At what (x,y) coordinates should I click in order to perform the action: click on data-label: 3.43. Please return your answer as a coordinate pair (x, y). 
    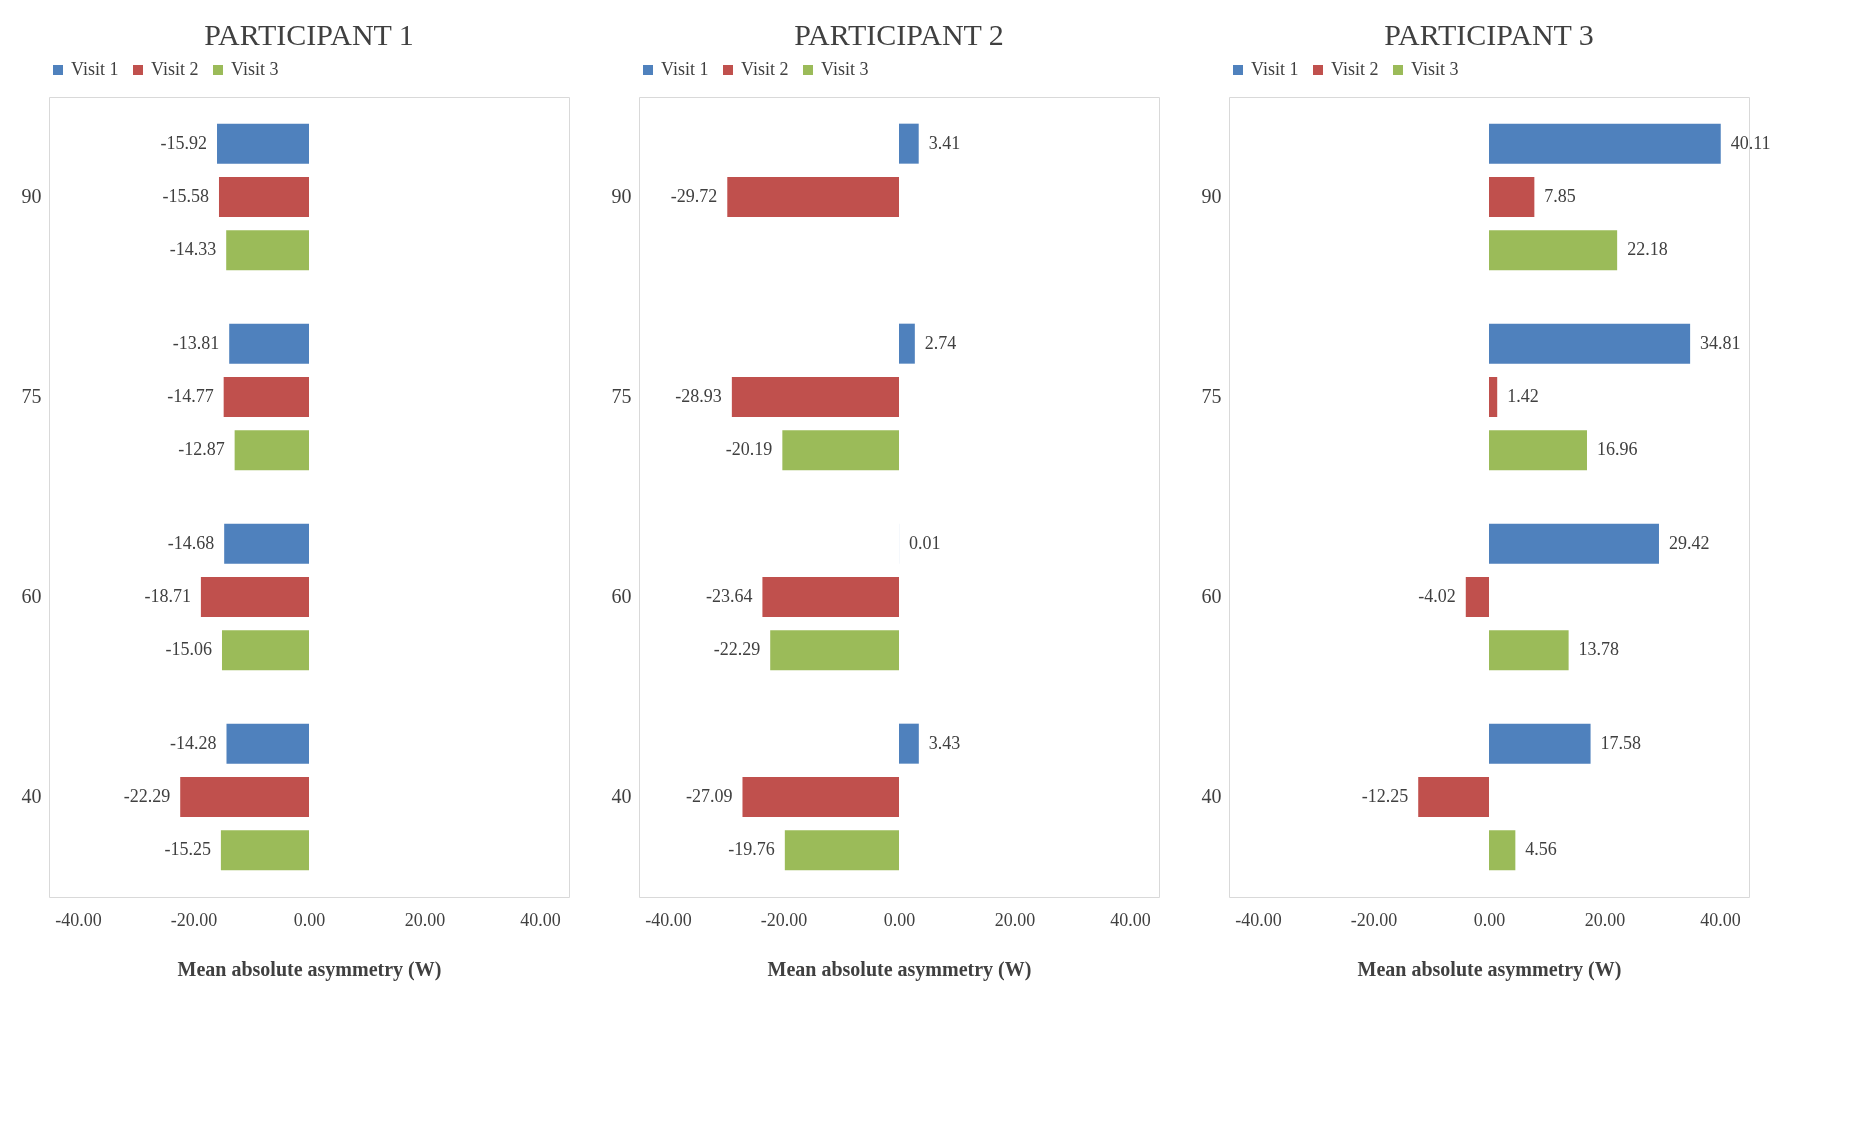
    Looking at the image, I should click on (944, 742).